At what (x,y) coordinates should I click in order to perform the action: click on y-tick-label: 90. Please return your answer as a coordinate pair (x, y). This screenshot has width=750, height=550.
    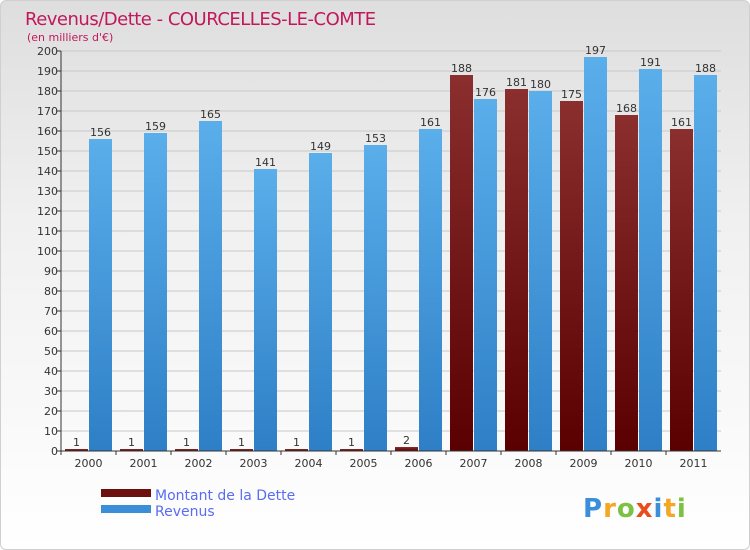
    Looking at the image, I should click on (51, 271).